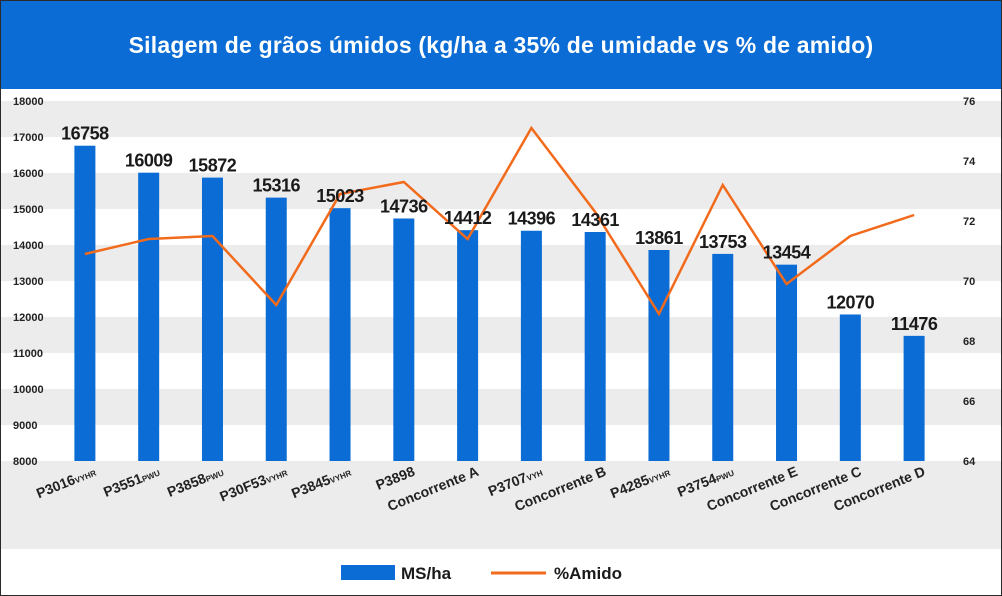  I want to click on legend-swatch-bar, so click(368, 572).